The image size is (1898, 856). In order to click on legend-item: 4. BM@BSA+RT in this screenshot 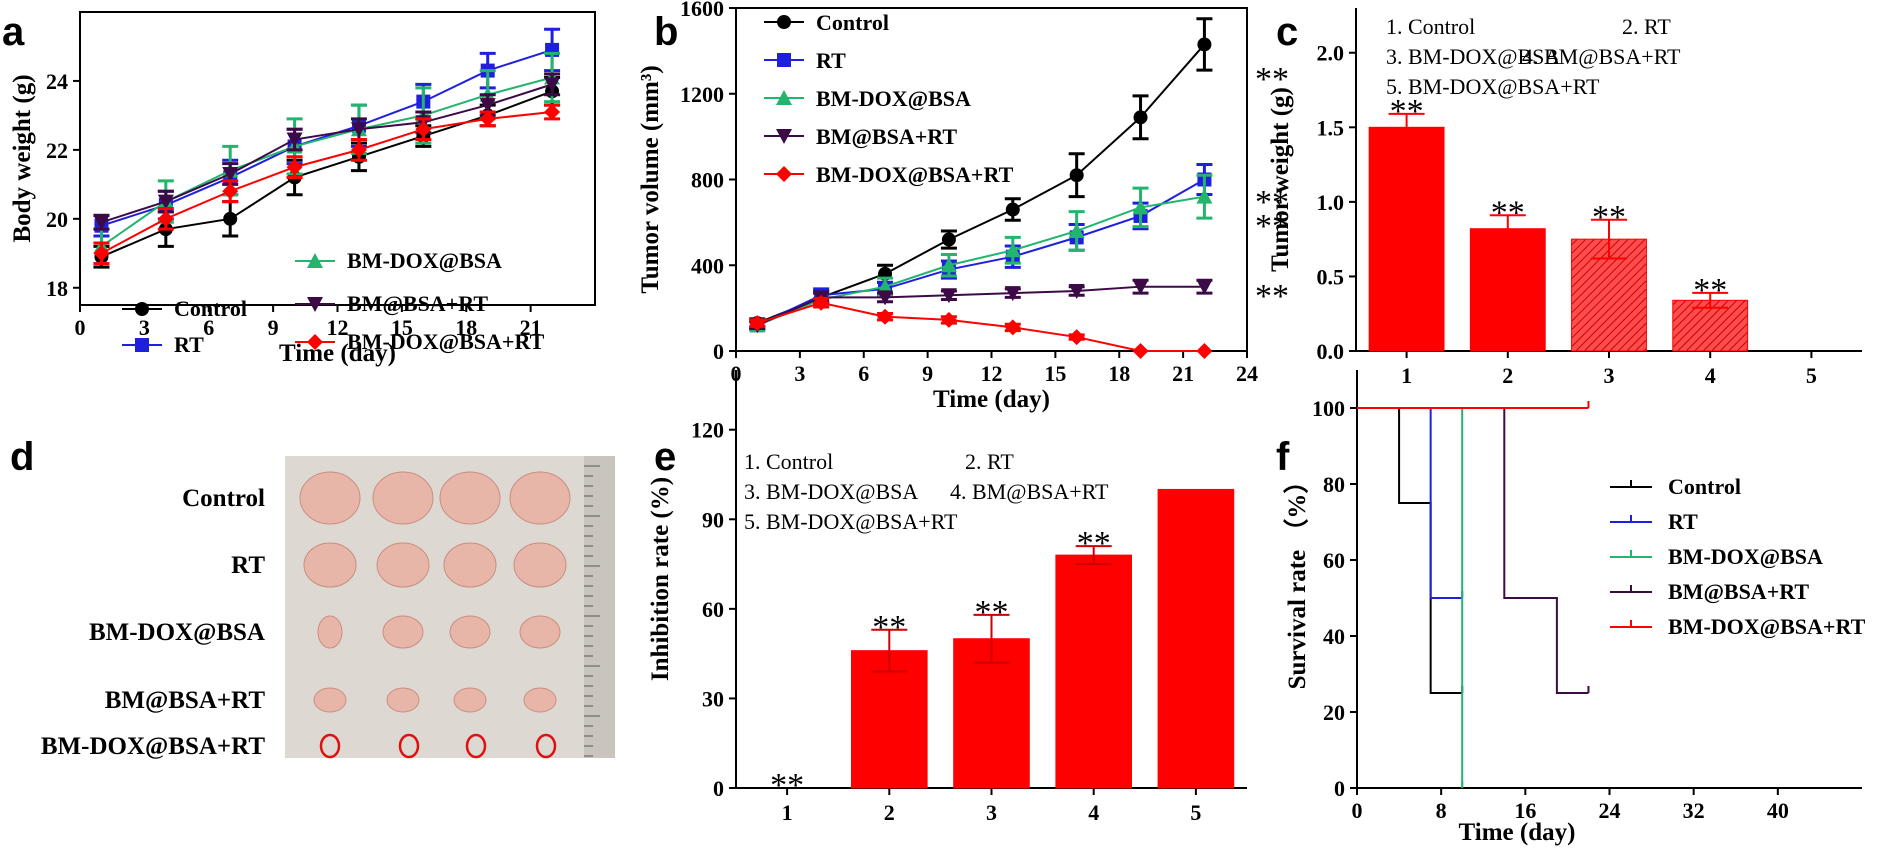, I will do `click(1029, 491)`.